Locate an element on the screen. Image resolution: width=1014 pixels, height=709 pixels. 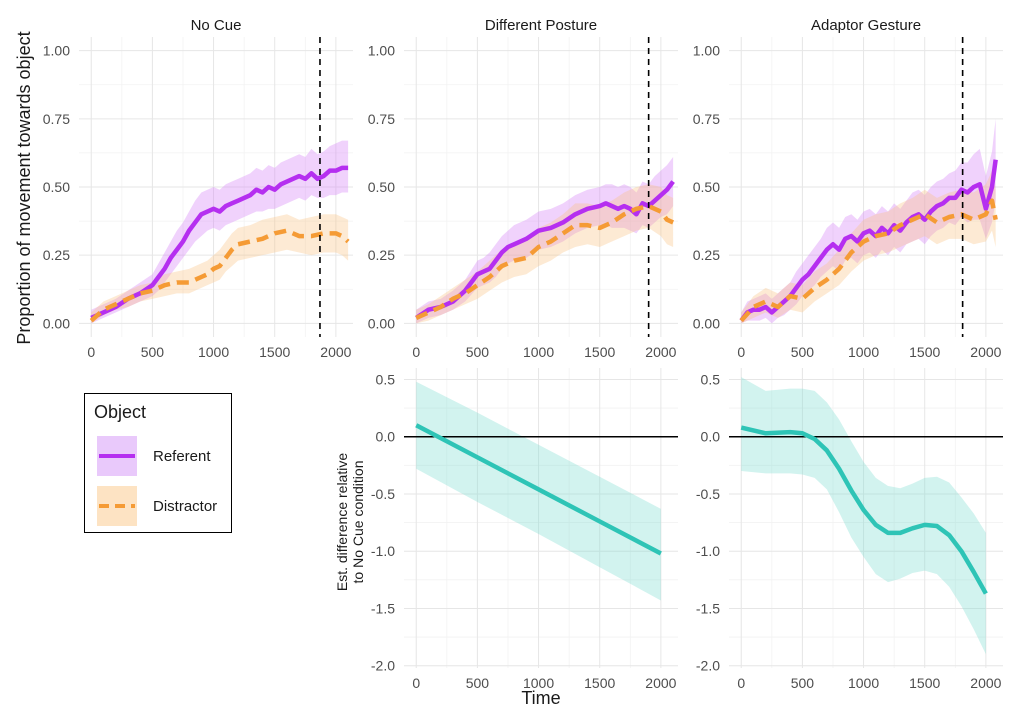
panel-1: 0 500 1000 1500 2000 0.00 0.25 0.50 0.75 1.00 is located at coordinates (523, 198).